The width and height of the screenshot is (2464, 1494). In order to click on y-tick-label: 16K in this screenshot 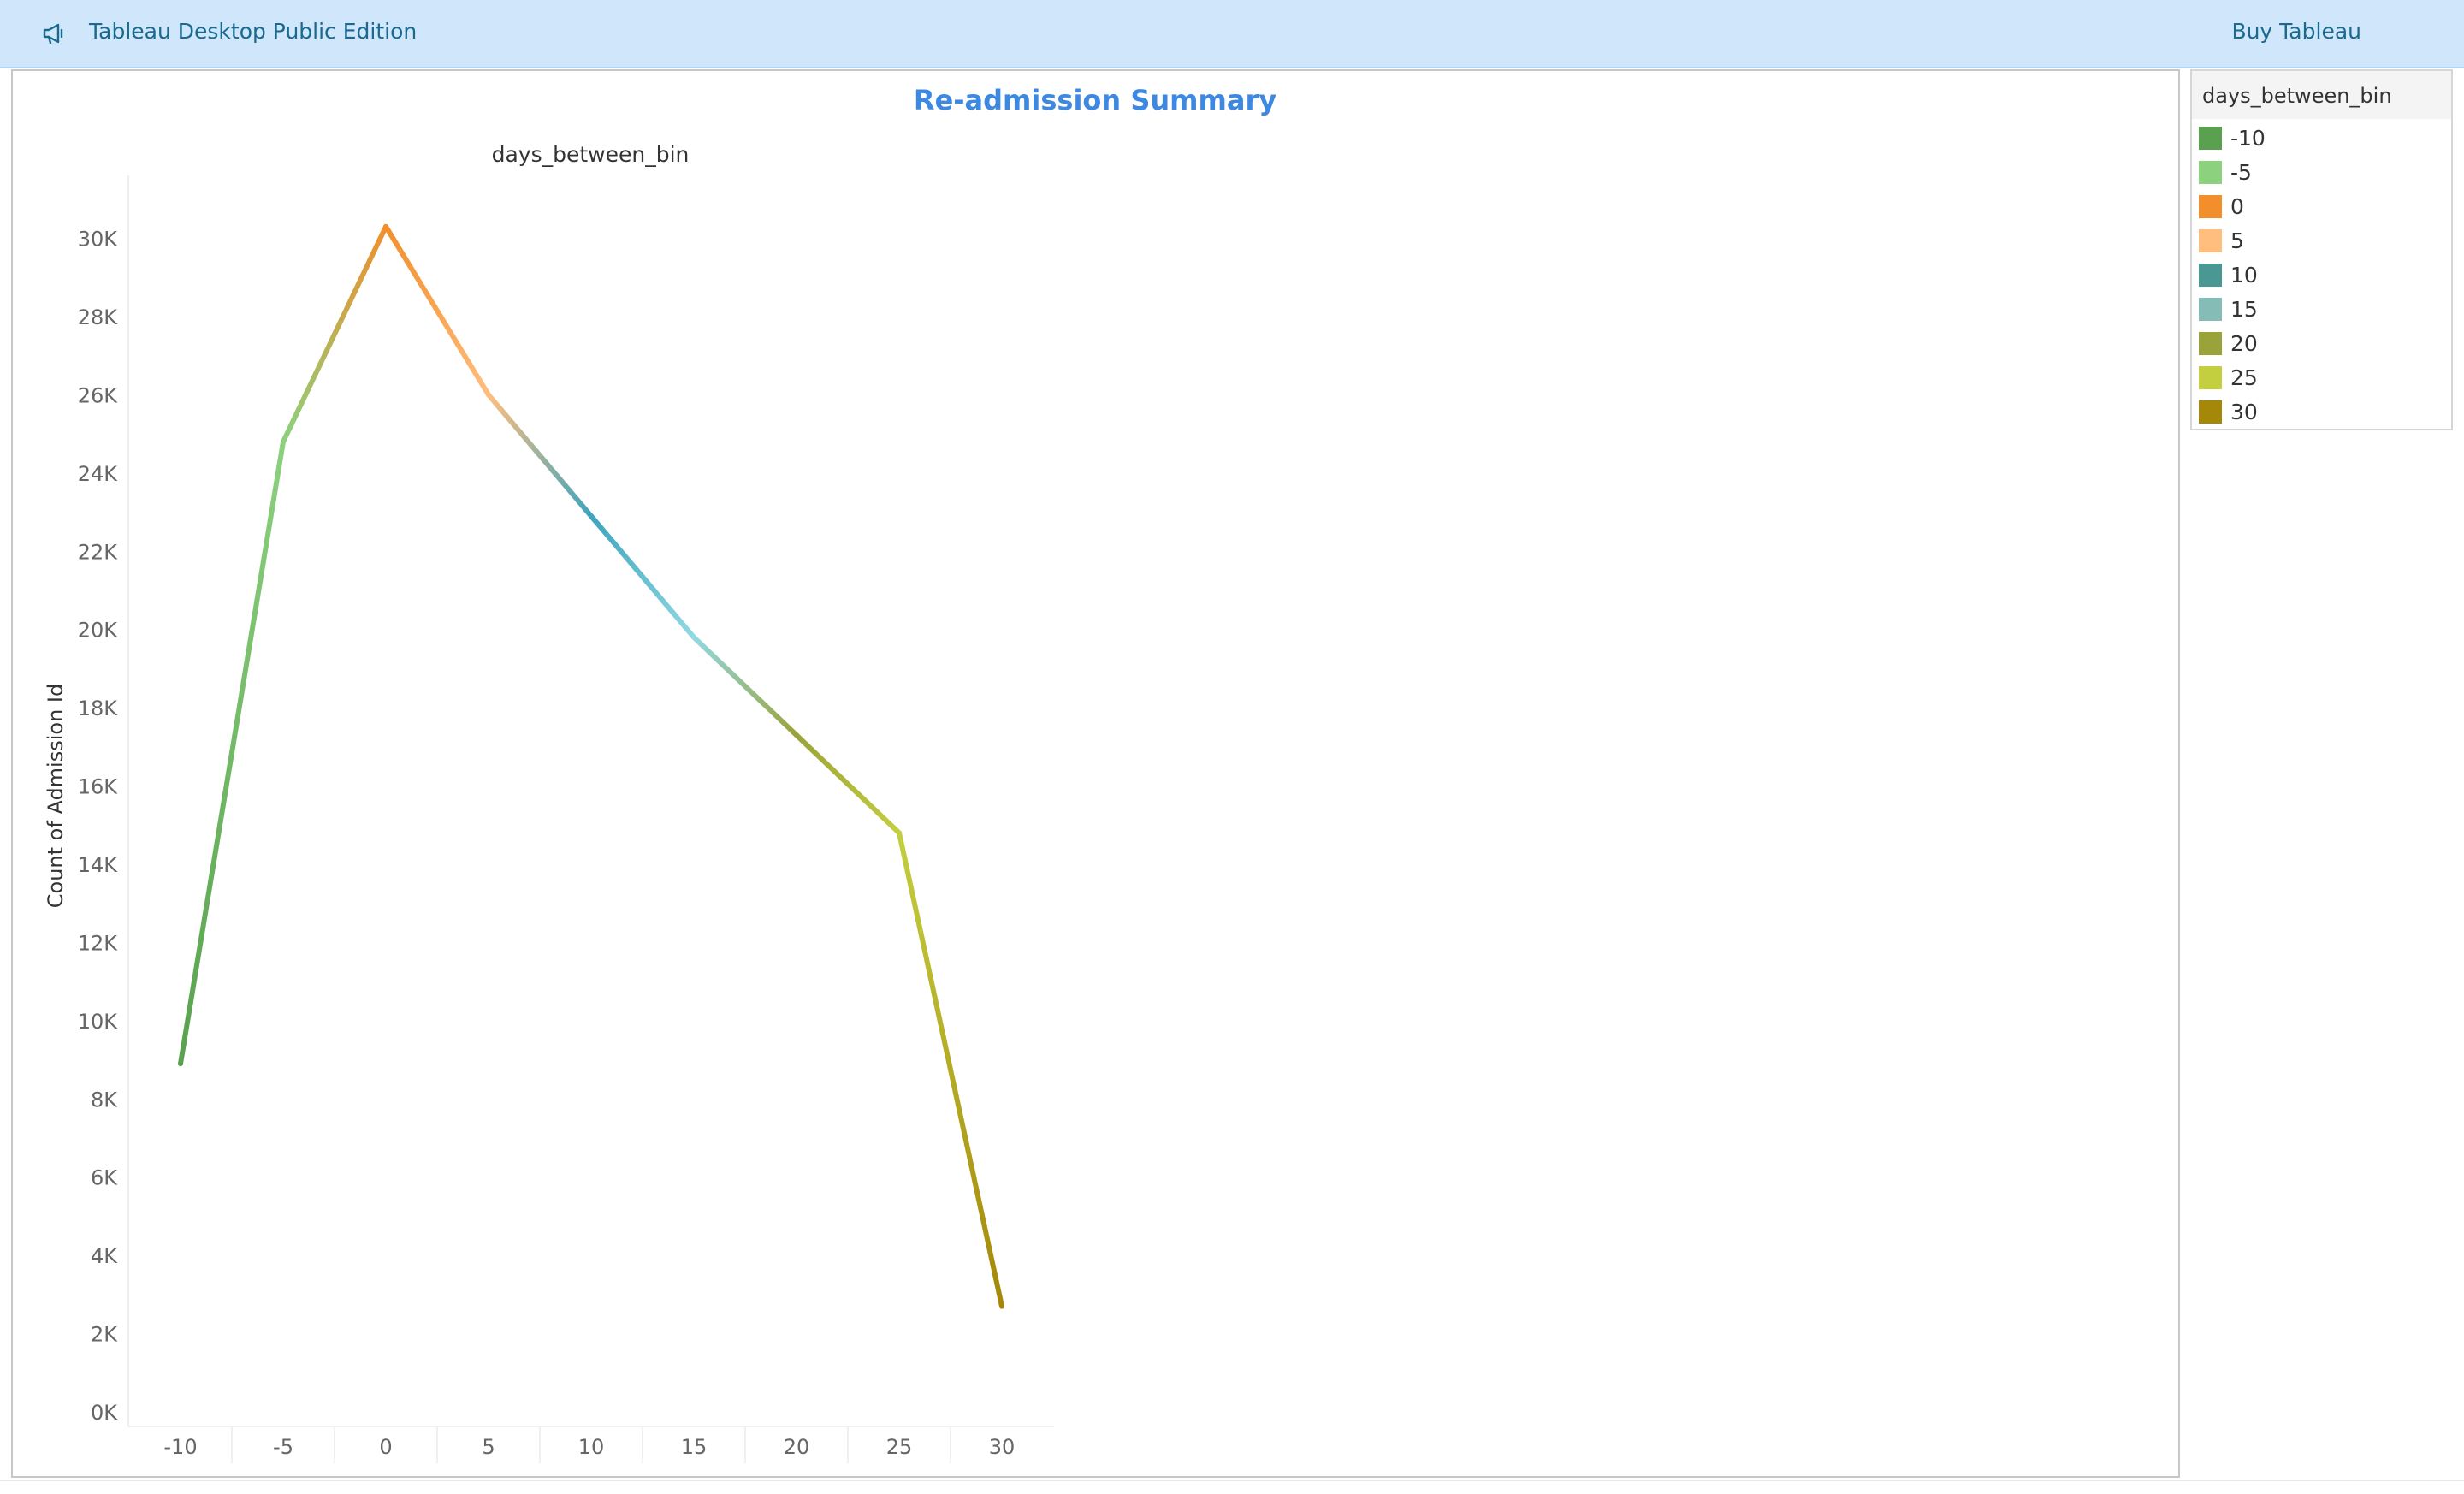, I will do `click(98, 787)`.